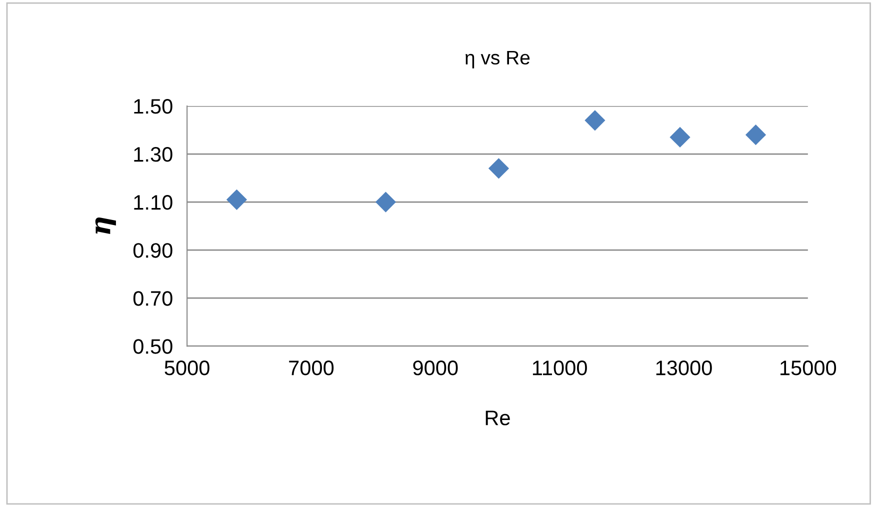 The image size is (872, 506). What do you see at coordinates (498, 59) in the screenshot?
I see `chart-title: η vs Re` at bounding box center [498, 59].